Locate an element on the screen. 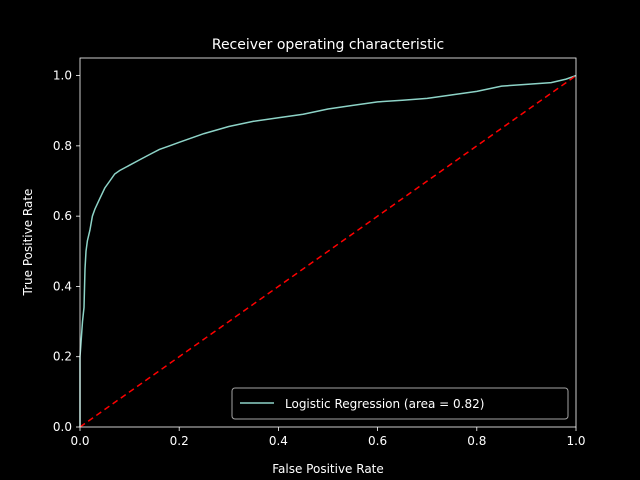 This screenshot has height=480, width=640. x-tick-label: 0.0 is located at coordinates (79, 441).